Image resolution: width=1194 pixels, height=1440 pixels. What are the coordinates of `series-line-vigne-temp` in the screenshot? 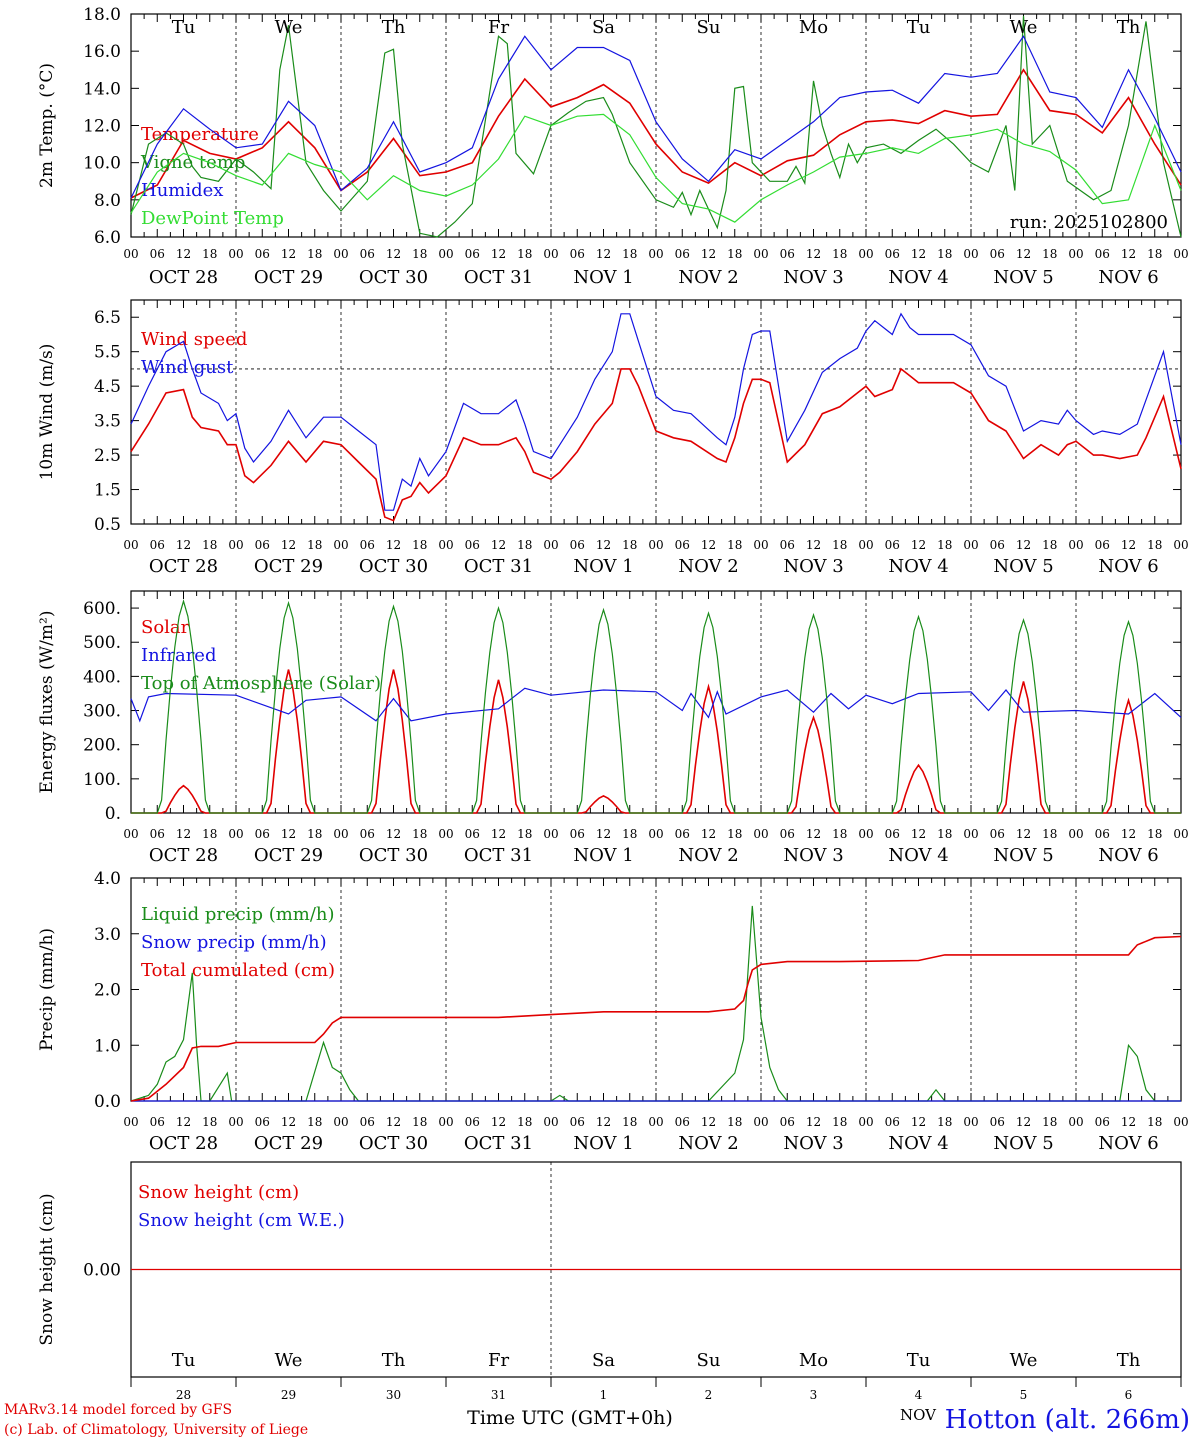 It's located at (656, 126).